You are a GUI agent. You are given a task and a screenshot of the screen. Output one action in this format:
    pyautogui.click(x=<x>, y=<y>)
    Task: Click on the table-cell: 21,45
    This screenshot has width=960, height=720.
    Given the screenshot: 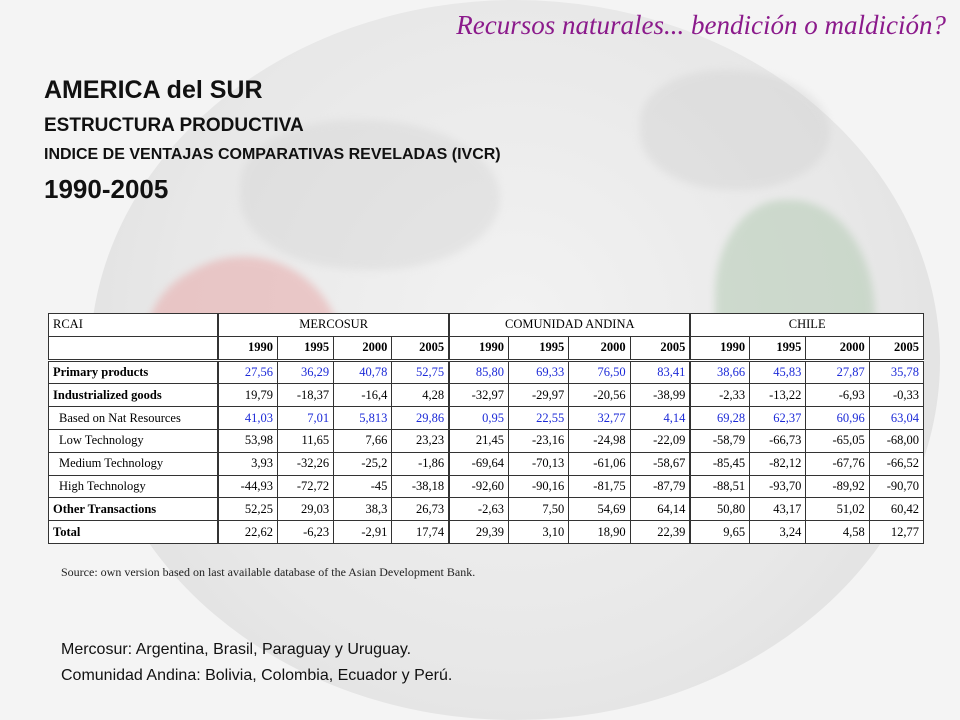 What is the action you would take?
    pyautogui.click(x=478, y=440)
    